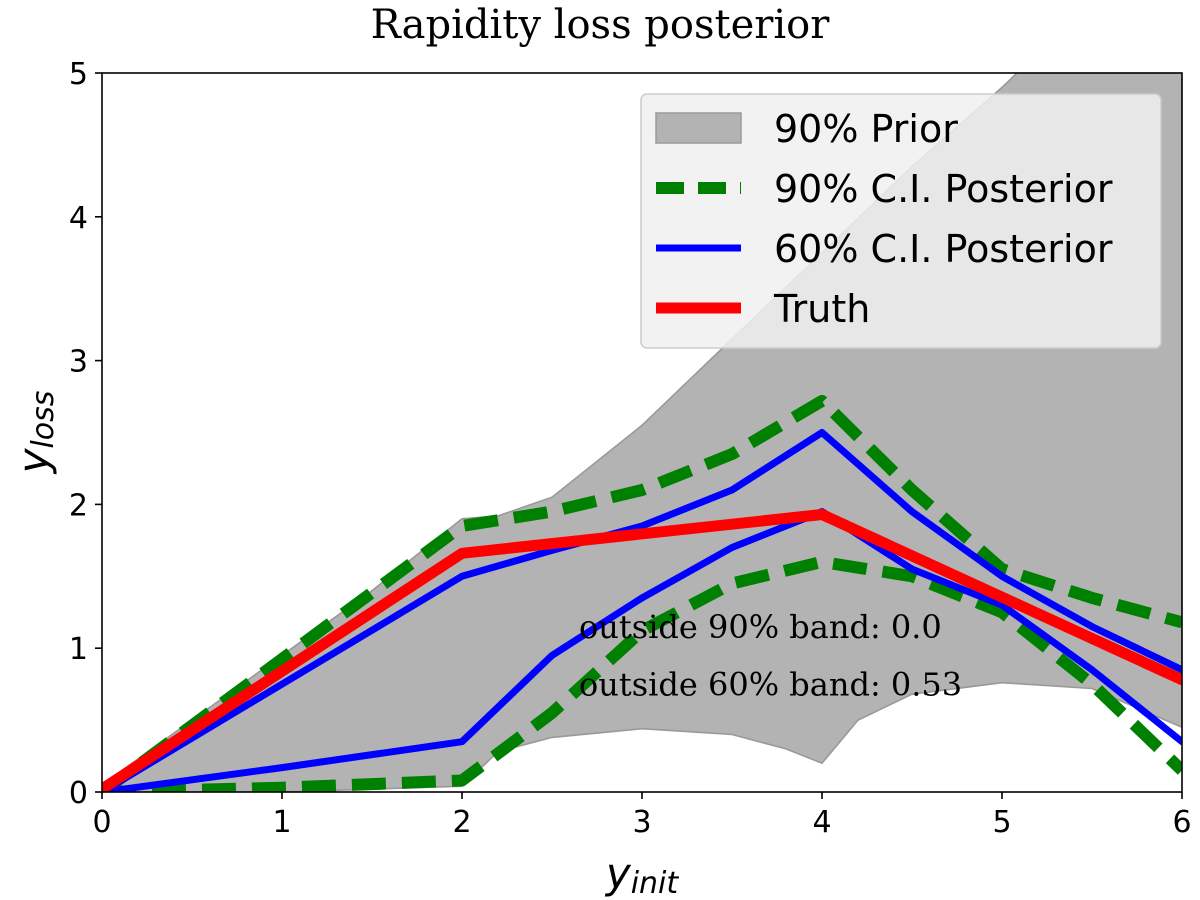  I want to click on y-tick-label-1: 1, so click(78, 649).